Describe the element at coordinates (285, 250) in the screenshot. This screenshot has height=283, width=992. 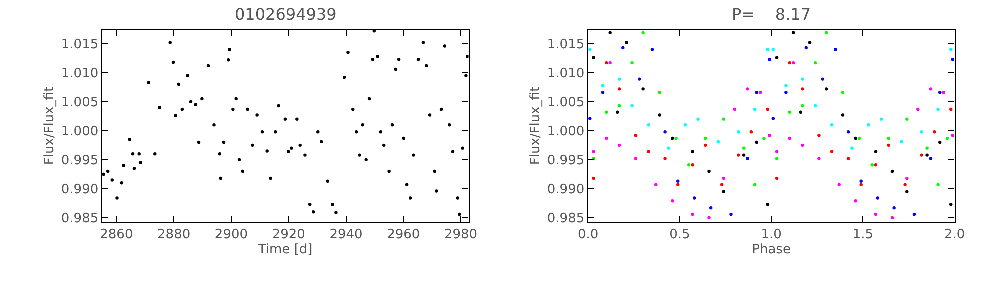
I see `x-axis-title: Time [d]` at that location.